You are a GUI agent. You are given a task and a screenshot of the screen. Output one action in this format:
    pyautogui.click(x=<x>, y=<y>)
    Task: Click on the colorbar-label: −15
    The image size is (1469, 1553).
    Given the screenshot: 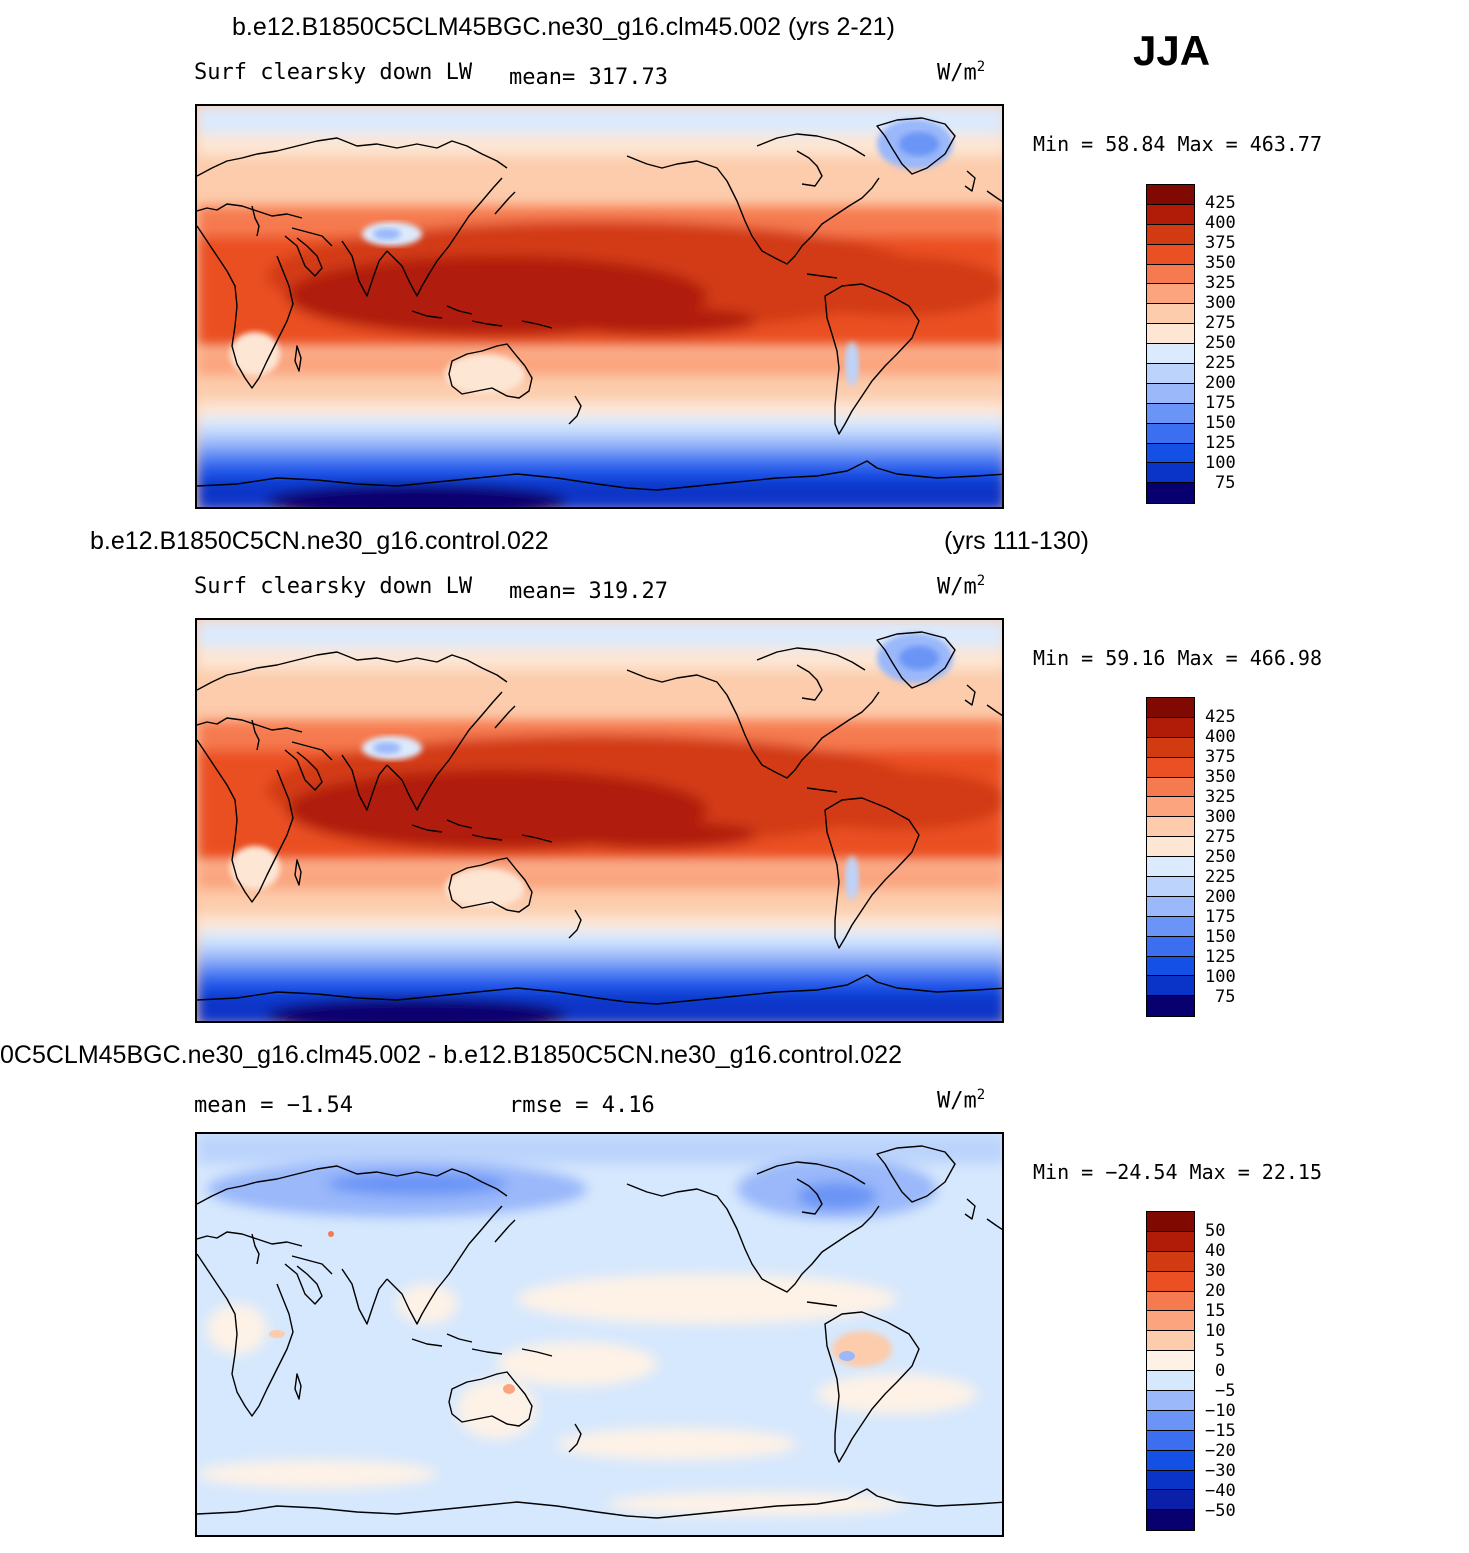 What is the action you would take?
    pyautogui.click(x=1220, y=1431)
    